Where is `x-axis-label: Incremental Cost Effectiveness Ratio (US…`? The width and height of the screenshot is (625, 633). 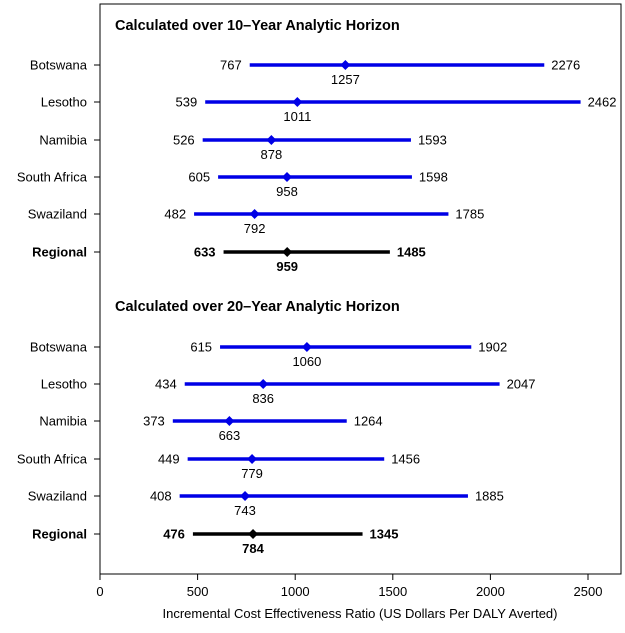 x-axis-label: Incremental Cost Effectiveness Ratio (US… is located at coordinates (360, 613).